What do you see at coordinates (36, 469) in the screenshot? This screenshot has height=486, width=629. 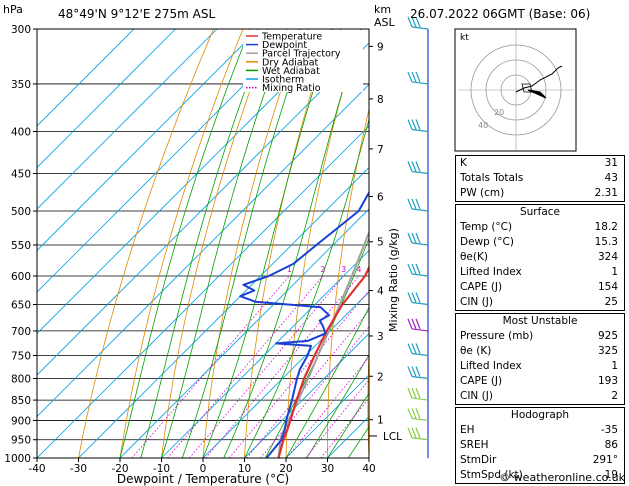 I see `x-tick-label: -40` at bounding box center [36, 469].